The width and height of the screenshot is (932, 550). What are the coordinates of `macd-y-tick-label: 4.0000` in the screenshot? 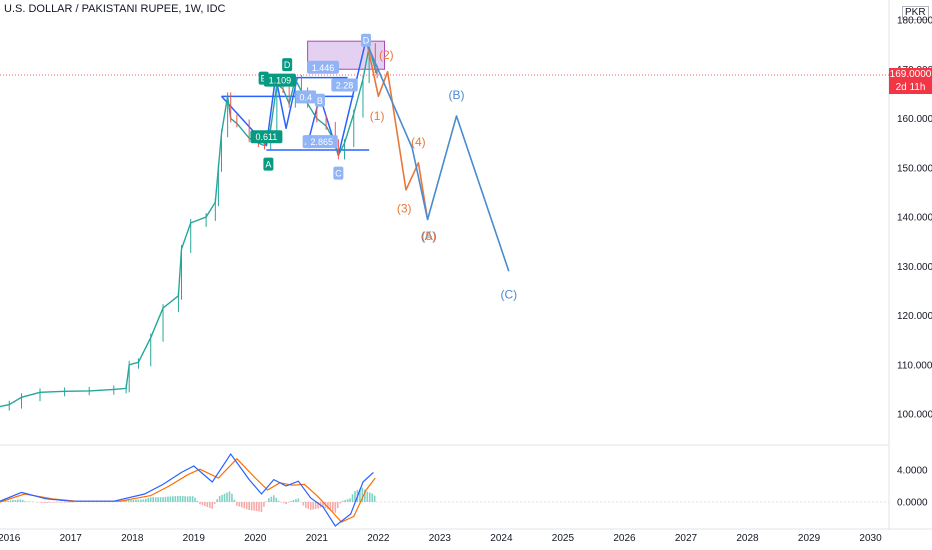 It's located at (912, 471).